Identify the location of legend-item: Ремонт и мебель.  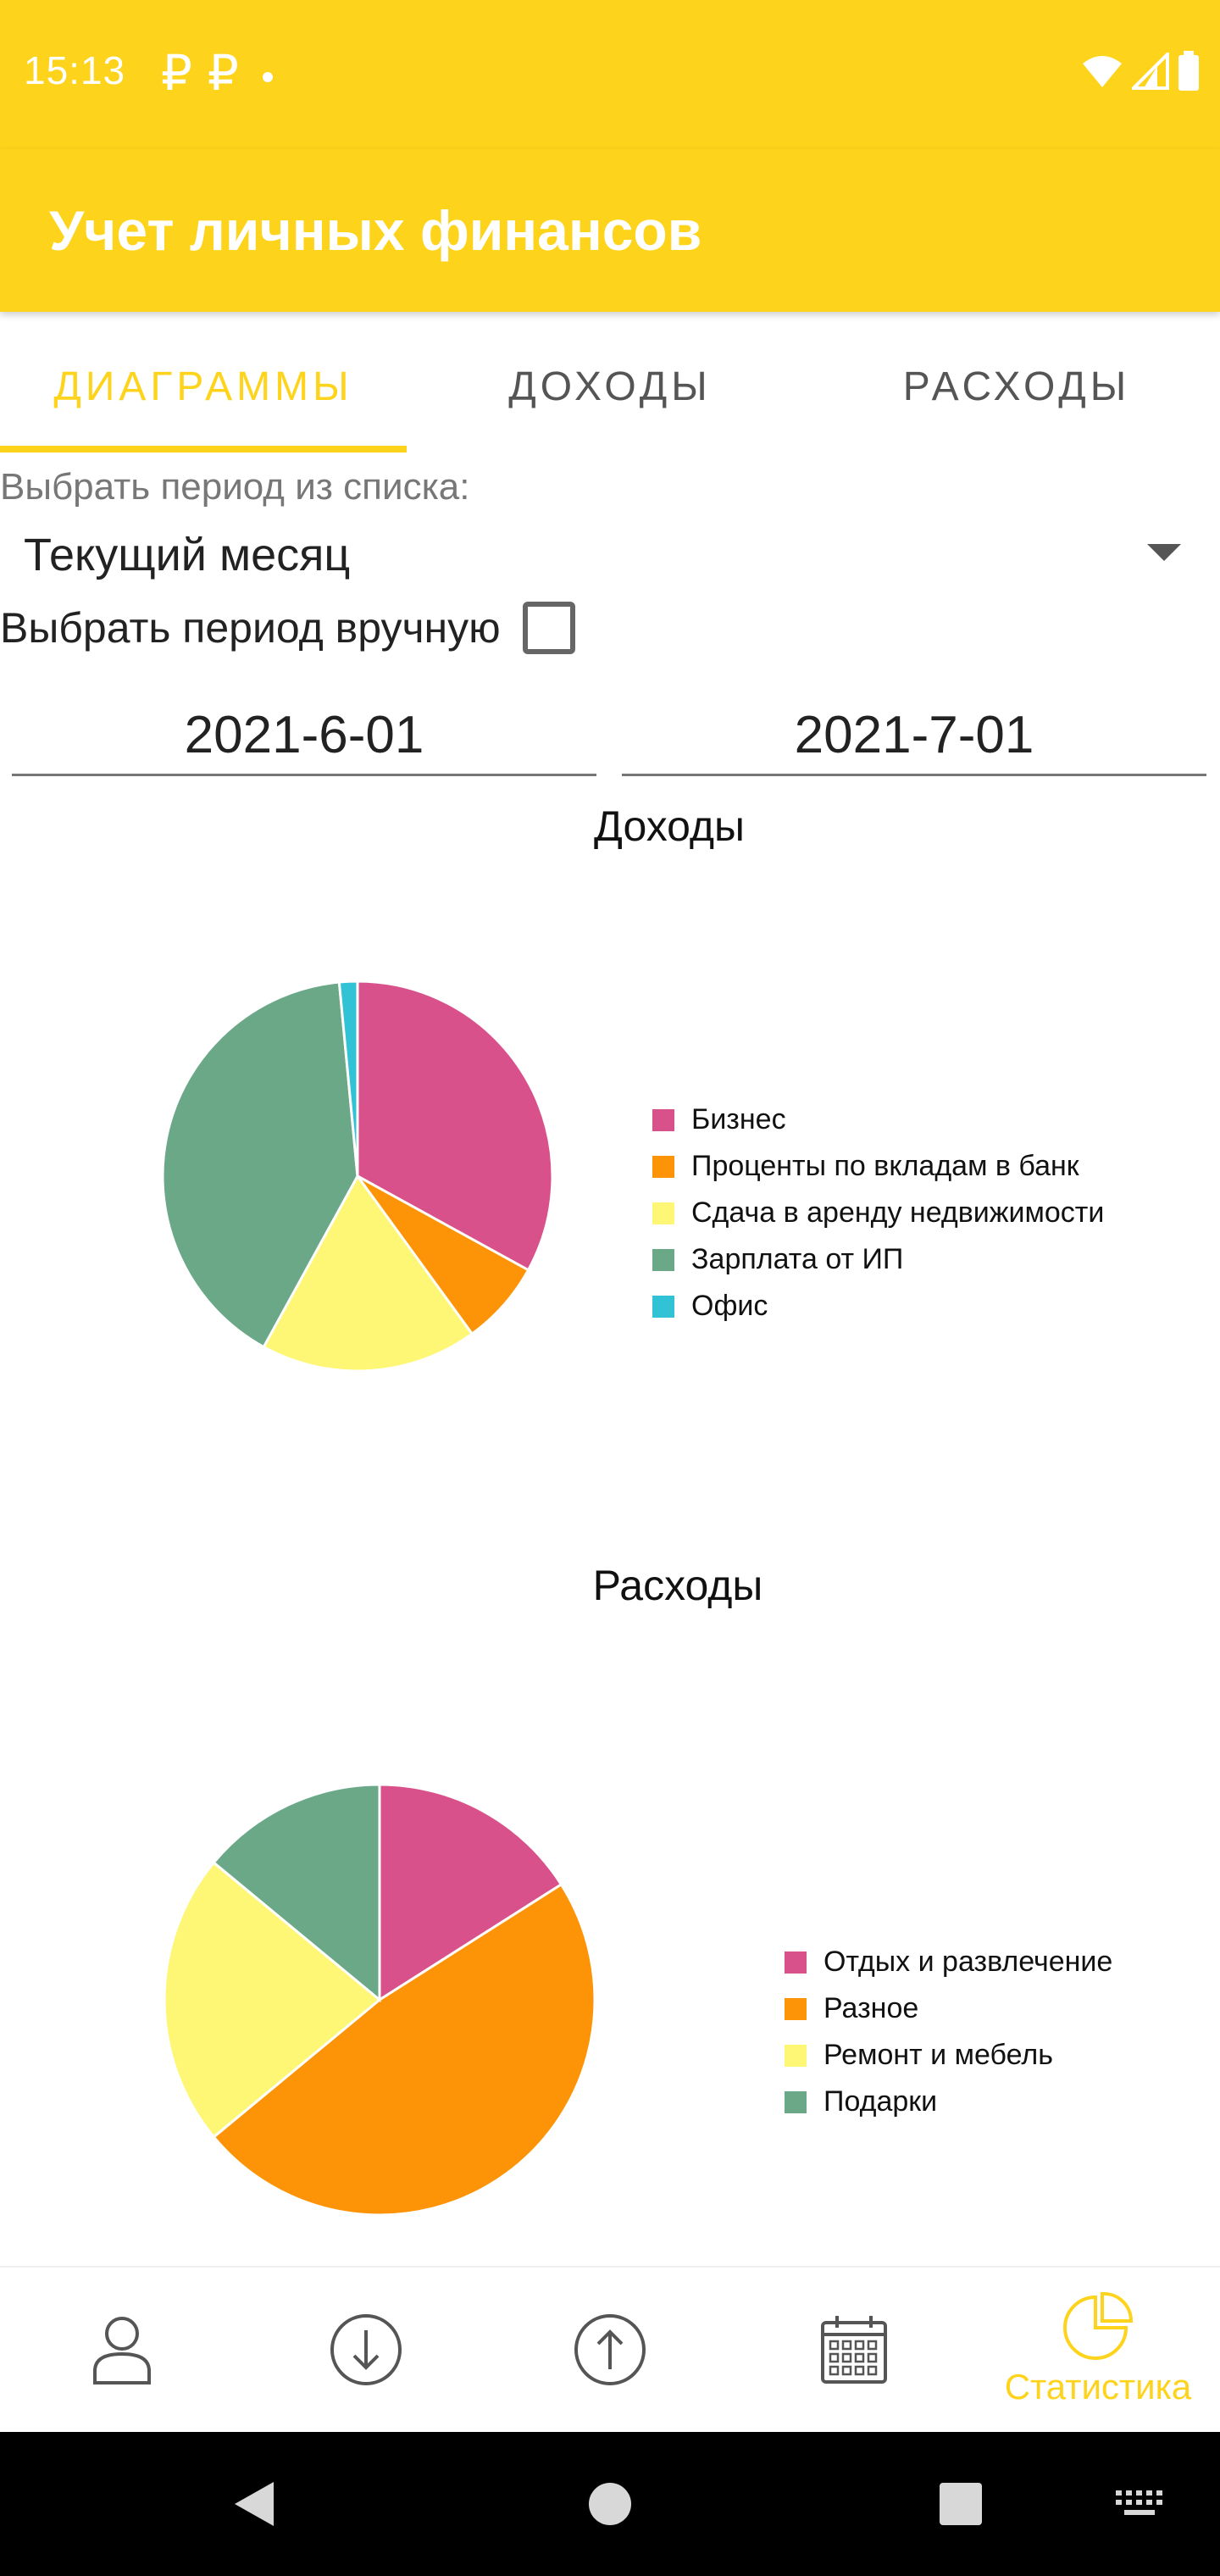
(948, 2055).